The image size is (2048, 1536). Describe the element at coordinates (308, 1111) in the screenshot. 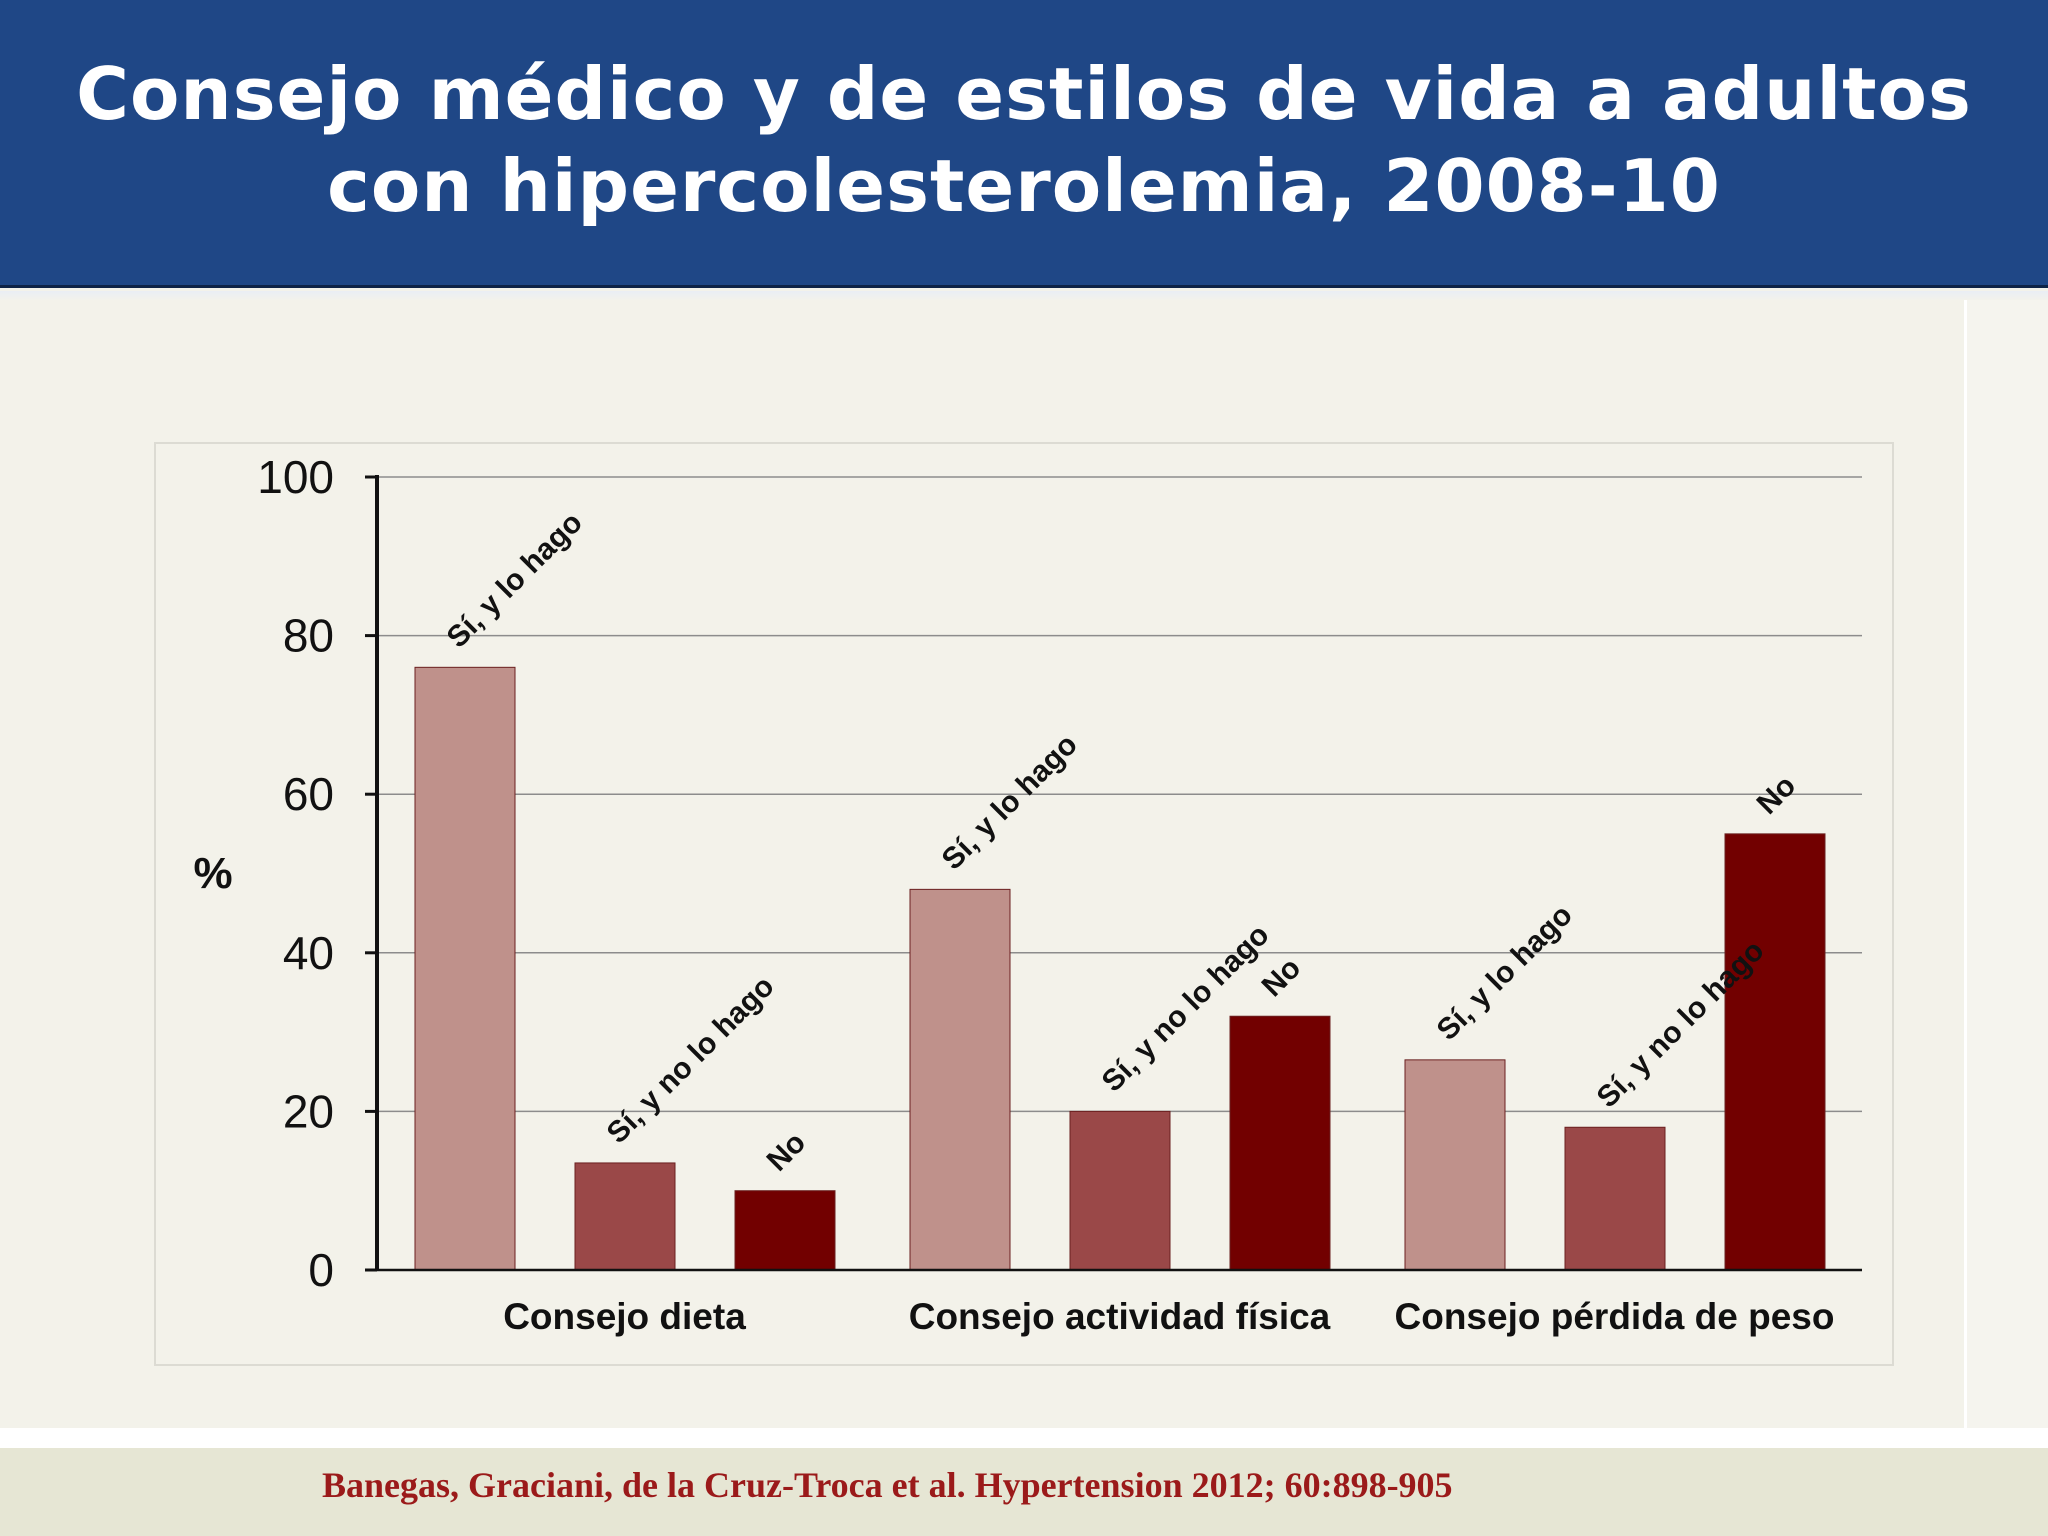

I see `y-tick-label: 20` at that location.